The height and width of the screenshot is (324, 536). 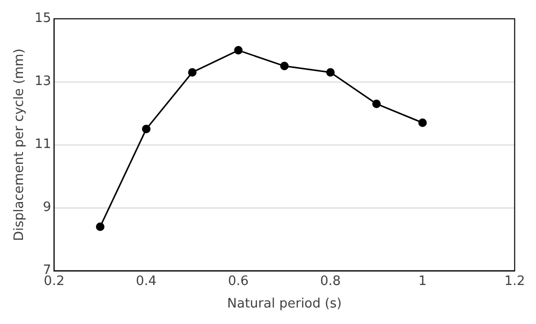 What do you see at coordinates (20, 145) in the screenshot?
I see `y-axis-title: Displacement per cycle (mm)` at bounding box center [20, 145].